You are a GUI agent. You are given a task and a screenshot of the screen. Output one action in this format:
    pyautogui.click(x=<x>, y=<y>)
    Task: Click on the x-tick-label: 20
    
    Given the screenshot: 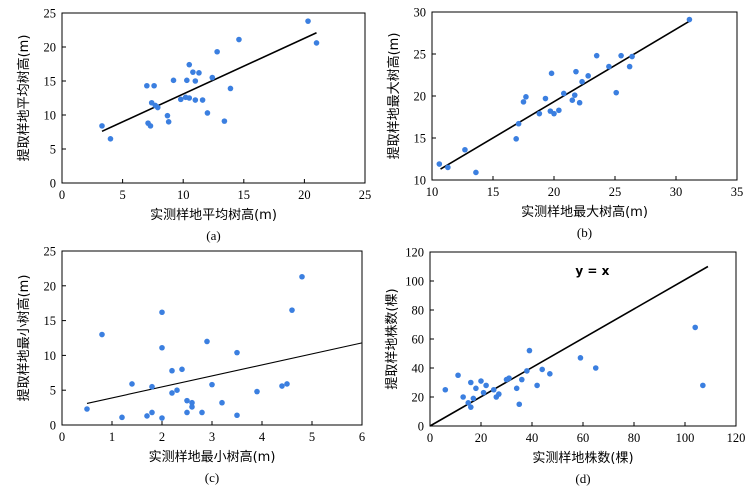 What is the action you would take?
    pyautogui.click(x=481, y=438)
    